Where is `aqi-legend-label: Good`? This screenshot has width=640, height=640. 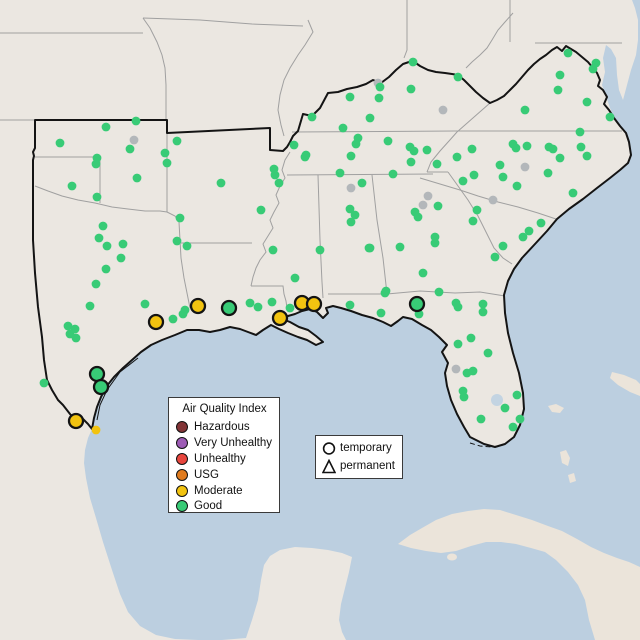
aqi-legend-label: Good is located at coordinates (208, 506).